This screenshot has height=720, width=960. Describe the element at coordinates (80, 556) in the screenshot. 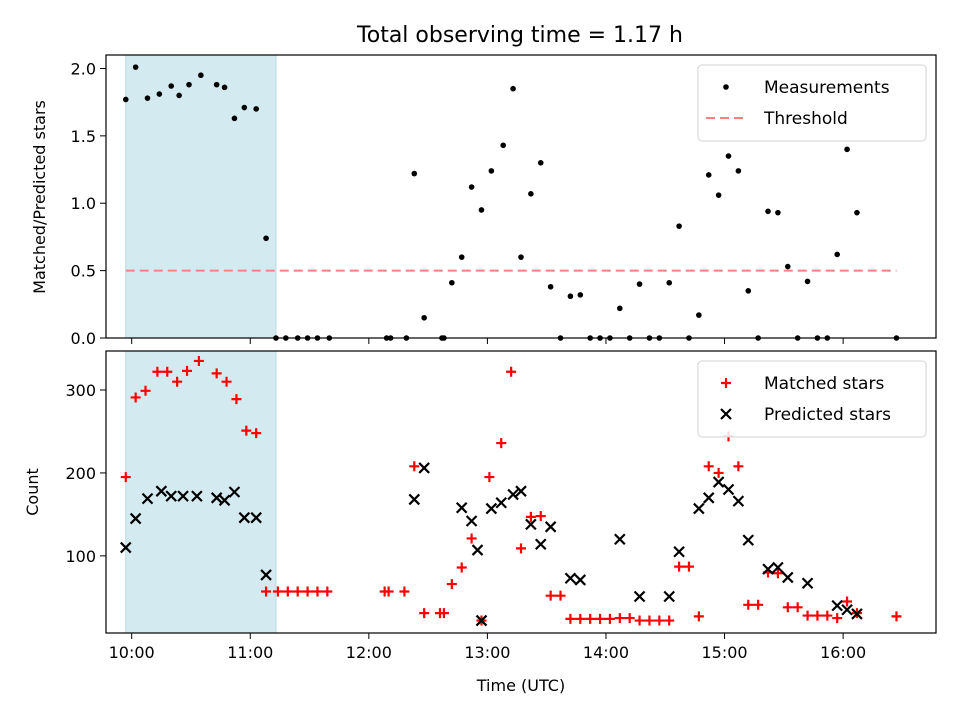

I see `bottom-y-tick-label: 100` at that location.